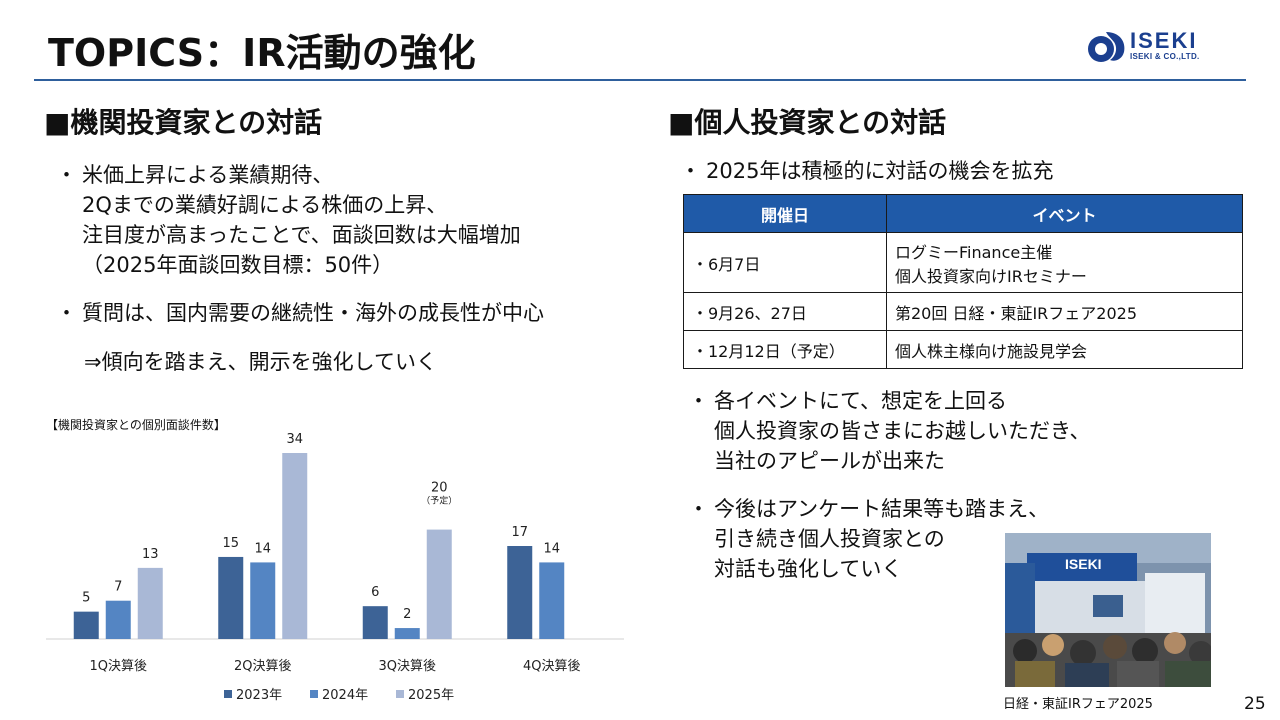  Describe the element at coordinates (785, 349) in the screenshot. I see `event-date: ・12月12日（予定）` at that location.